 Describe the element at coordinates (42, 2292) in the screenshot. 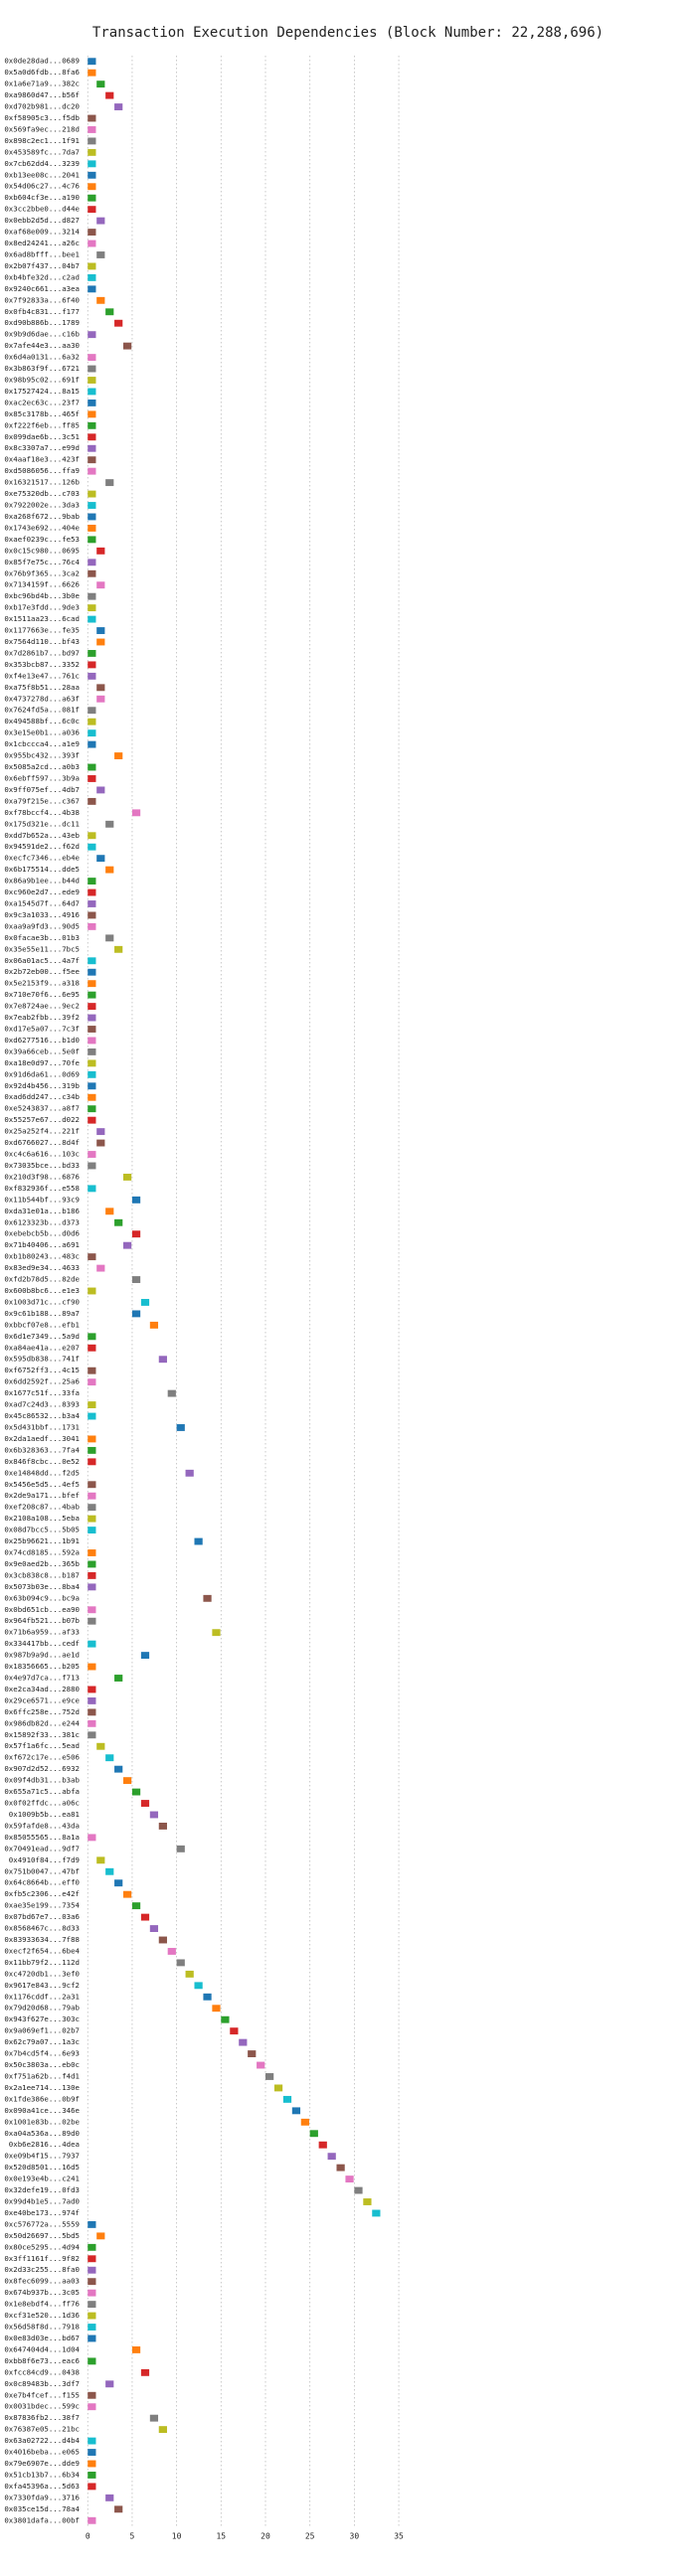

I see `y-tick-label: 0x674b937b...3c05` at that location.